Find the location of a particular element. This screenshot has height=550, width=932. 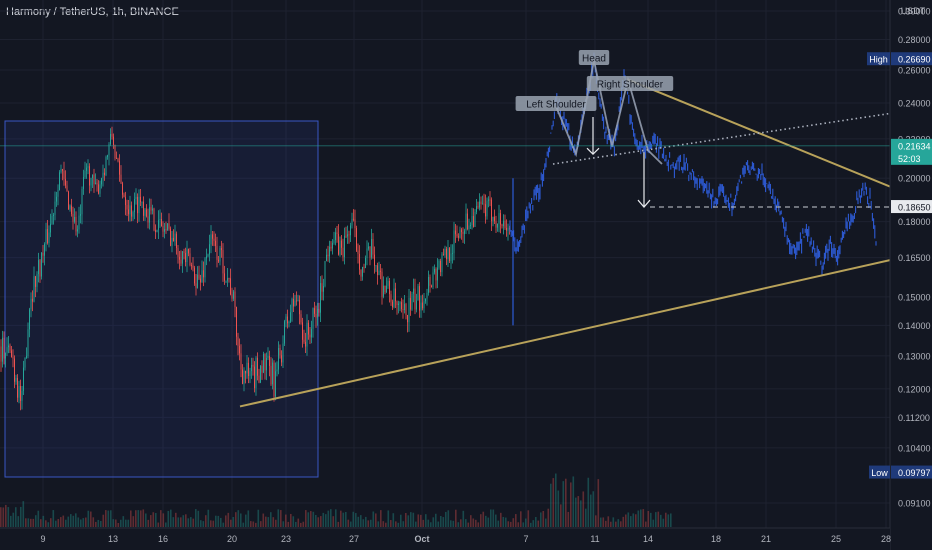

low-tag-label: Low is located at coordinates (879, 473).